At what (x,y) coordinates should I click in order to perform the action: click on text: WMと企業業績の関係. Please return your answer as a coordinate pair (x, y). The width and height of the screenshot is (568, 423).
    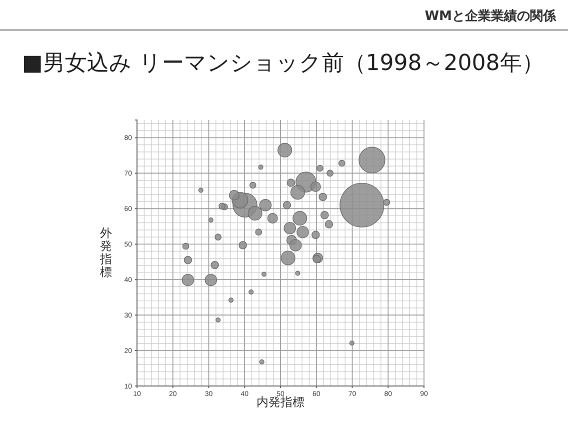
    Looking at the image, I should click on (490, 16).